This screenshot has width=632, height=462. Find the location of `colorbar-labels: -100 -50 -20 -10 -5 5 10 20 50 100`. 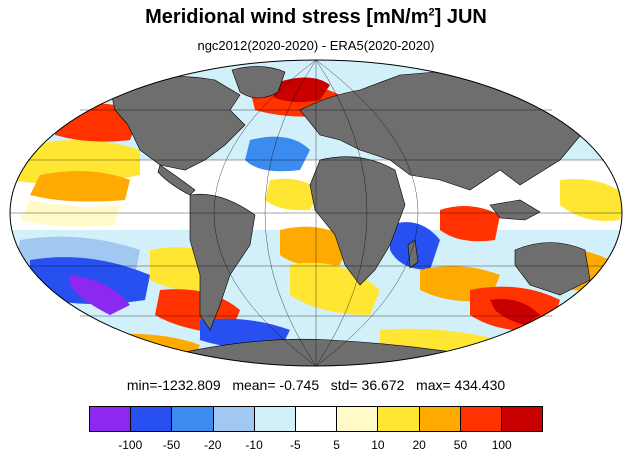

colorbar-labels: -100 -50 -20 -10 -5 5 10 20 50 100 is located at coordinates (316, 447).